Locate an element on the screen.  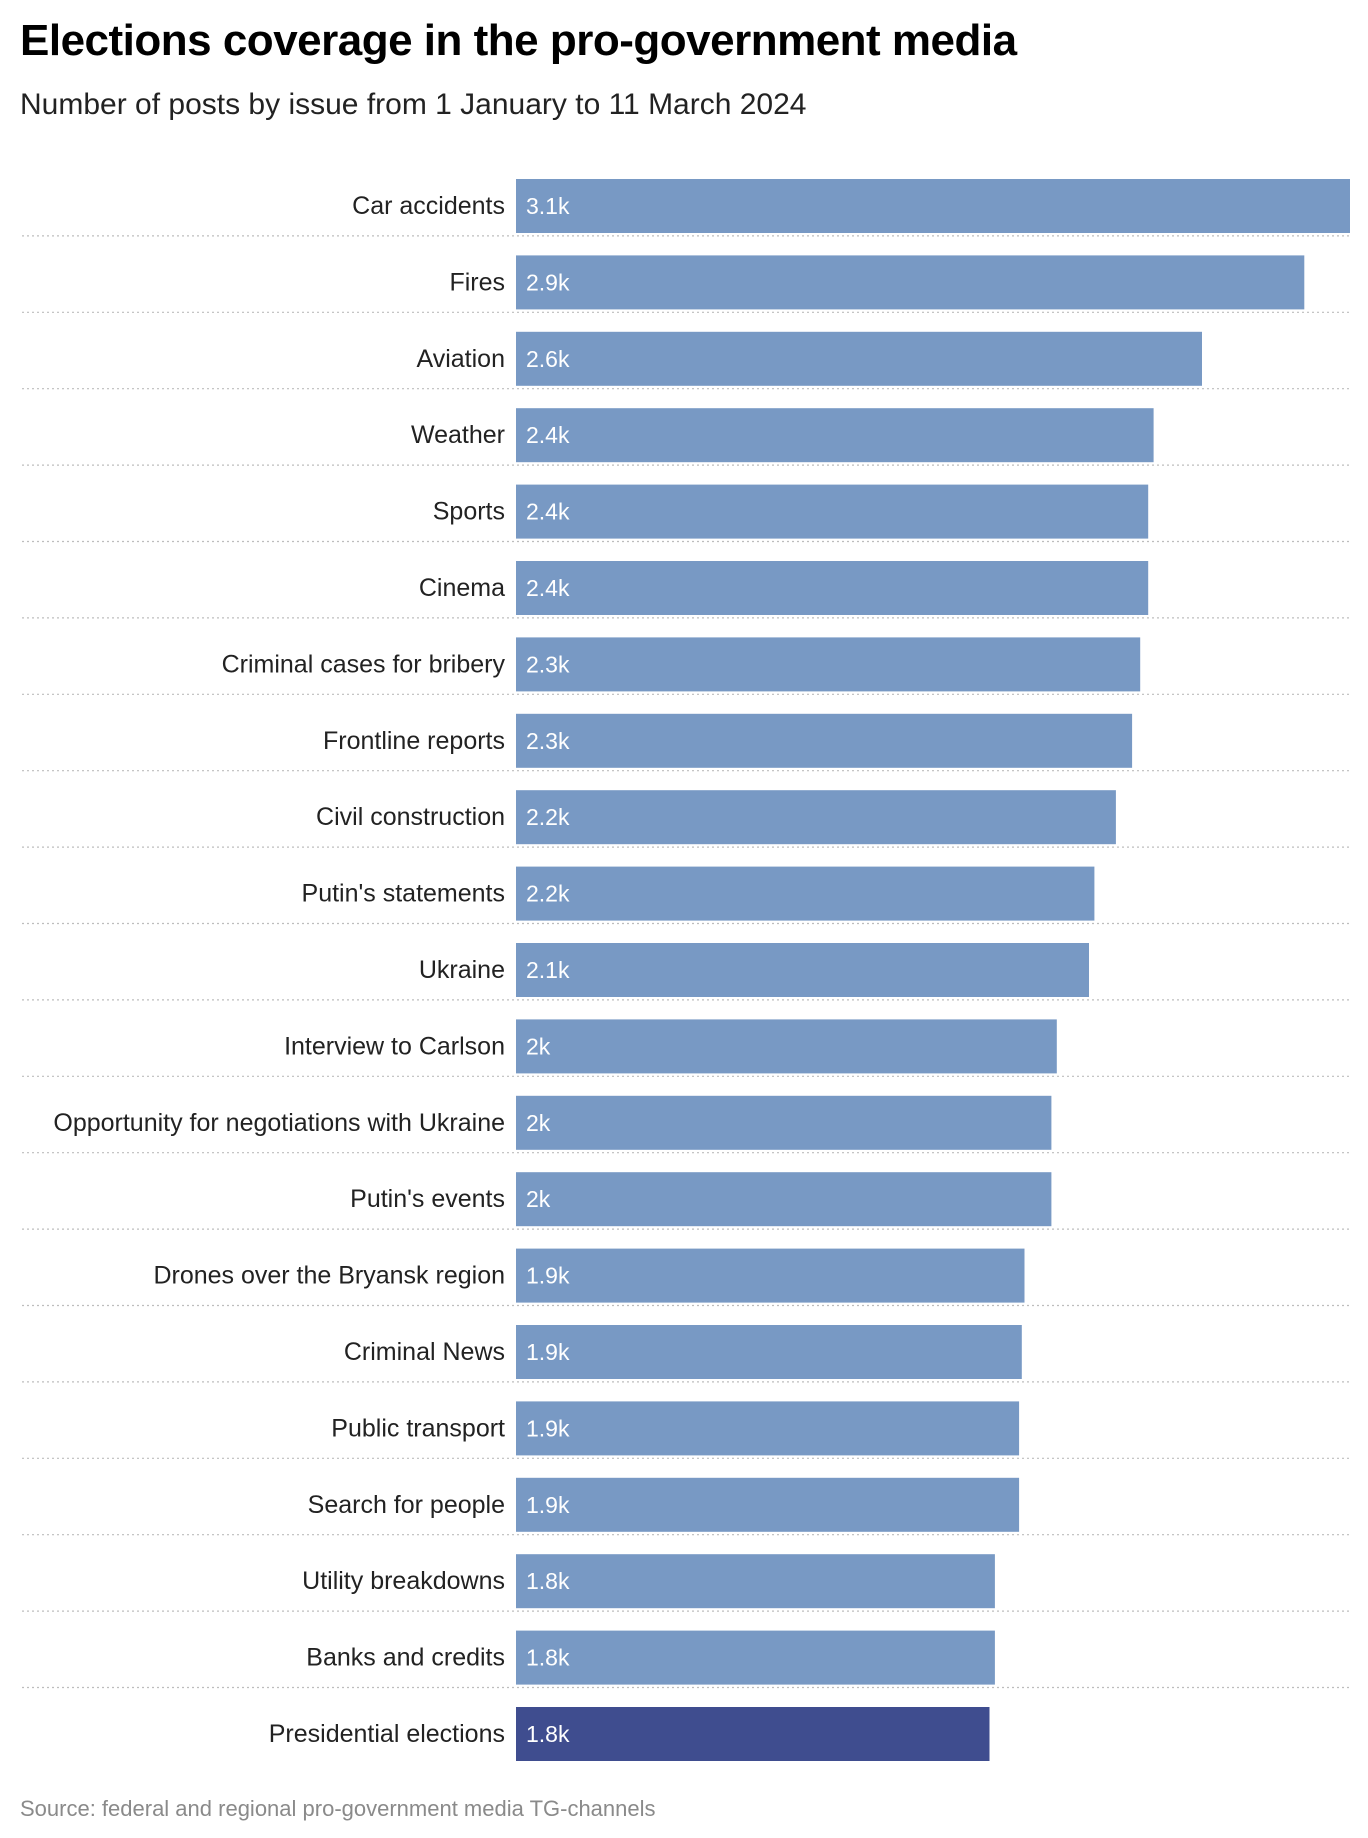
category-label: Putin's statements is located at coordinates (403, 894).